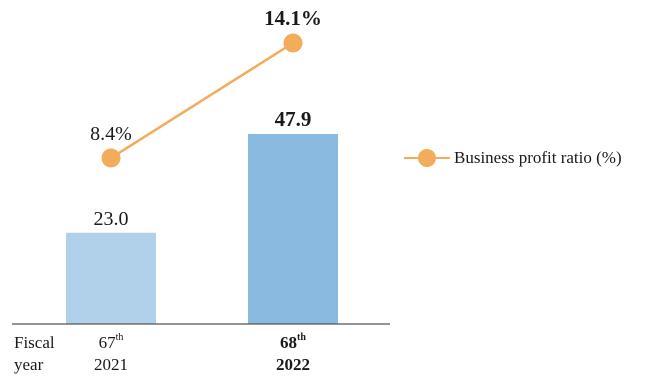 This screenshot has width=656, height=378. What do you see at coordinates (538, 157) in the screenshot?
I see `legend-label-profit-ratio: Business profit ratio (%)` at bounding box center [538, 157].